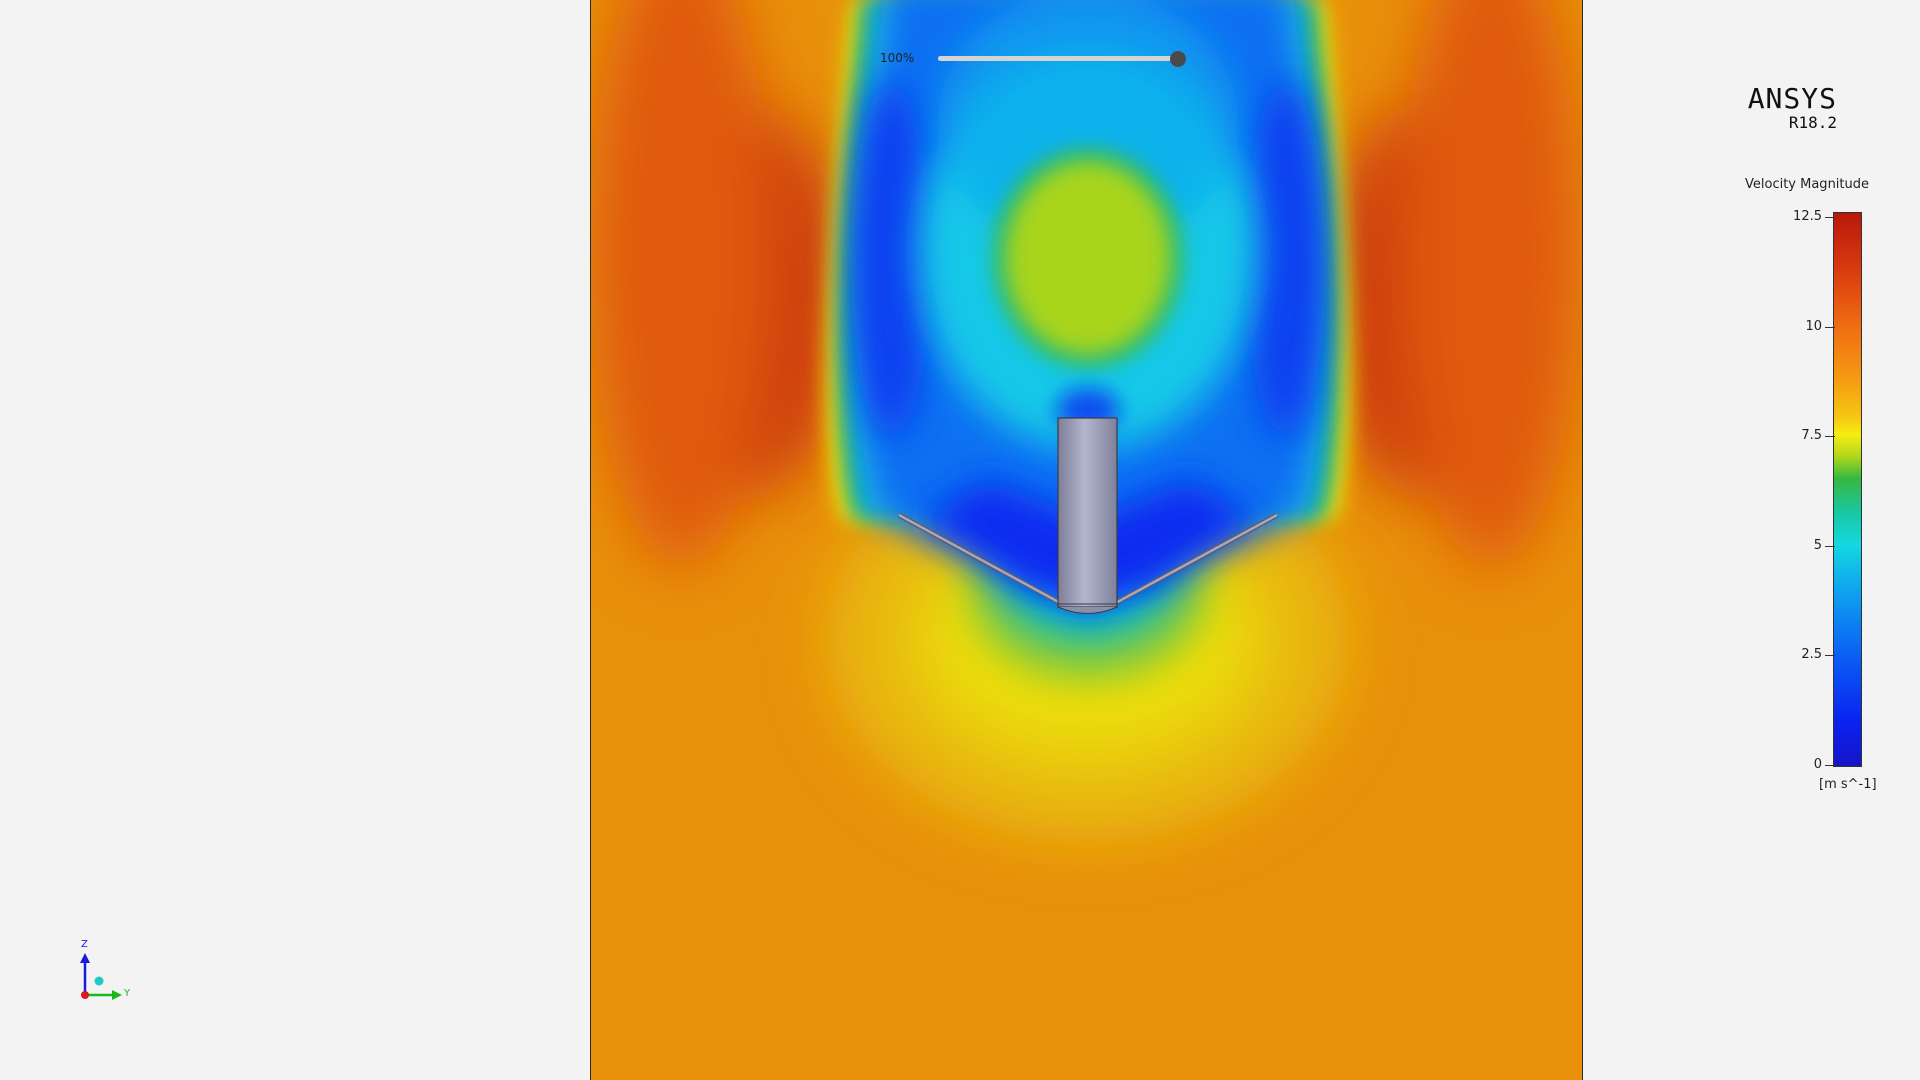  What do you see at coordinates (84, 944) in the screenshot?
I see `triad-z-label: Z` at bounding box center [84, 944].